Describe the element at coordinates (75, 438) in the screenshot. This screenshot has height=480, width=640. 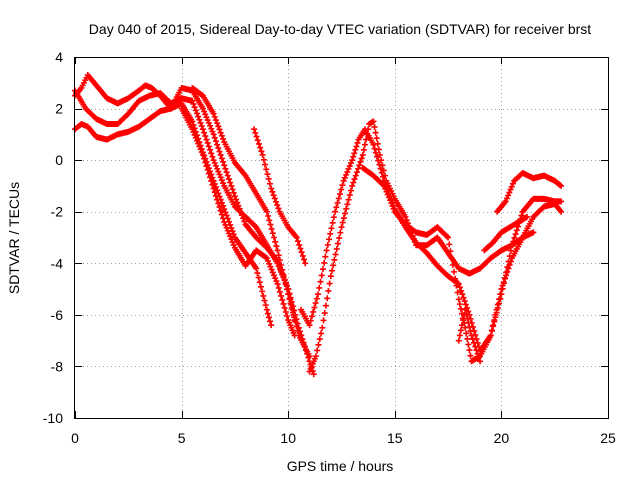
I see `x-tick-label: 0` at that location.